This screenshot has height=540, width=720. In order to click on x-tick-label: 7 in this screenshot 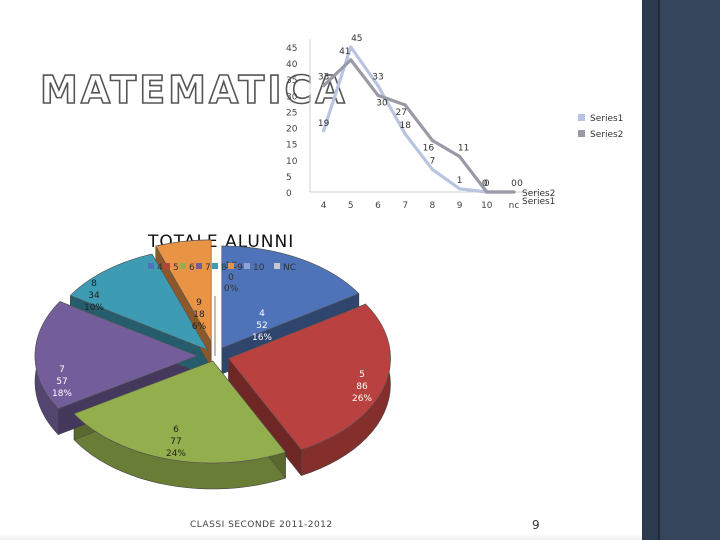, I will do `click(405, 206)`.